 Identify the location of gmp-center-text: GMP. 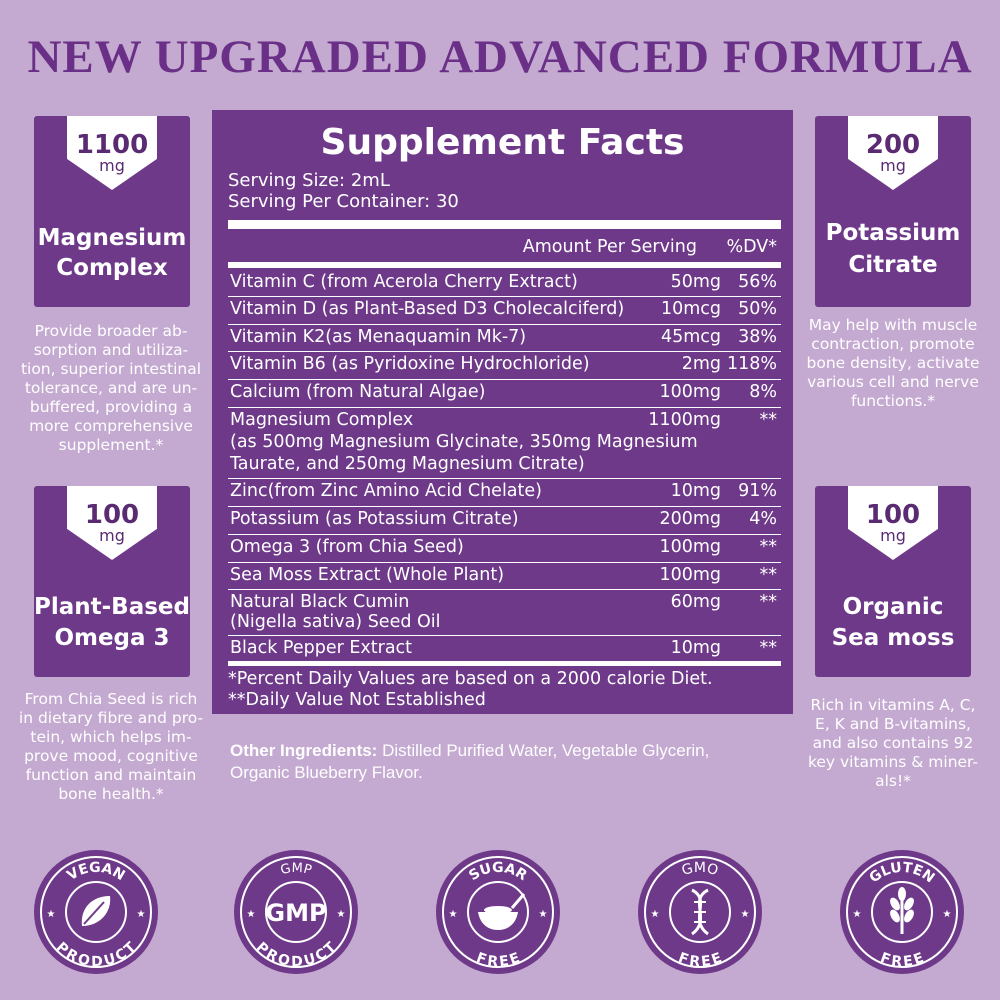
(295, 913).